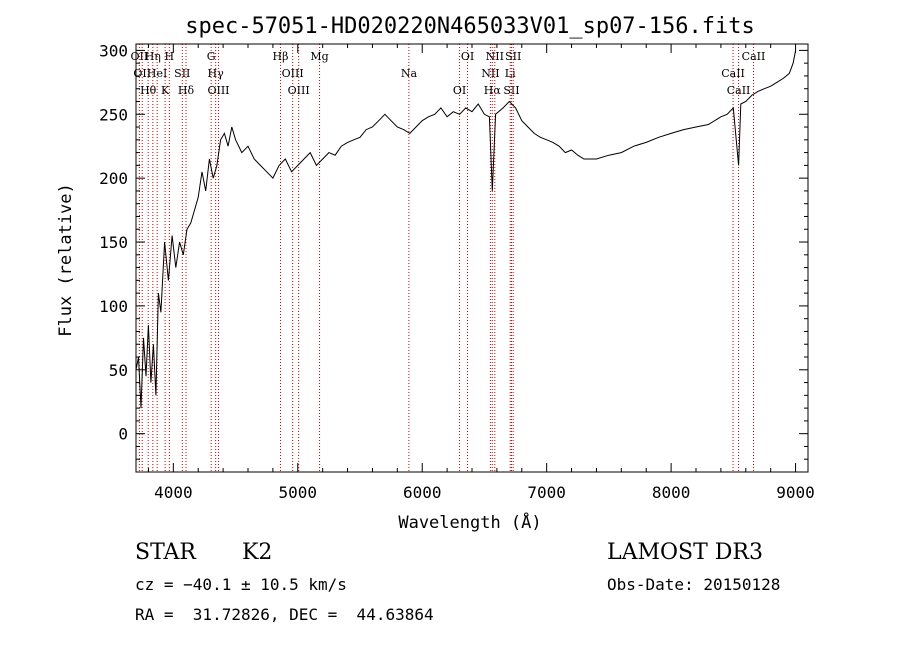  What do you see at coordinates (211, 56) in the screenshot?
I see `line-label: G` at bounding box center [211, 56].